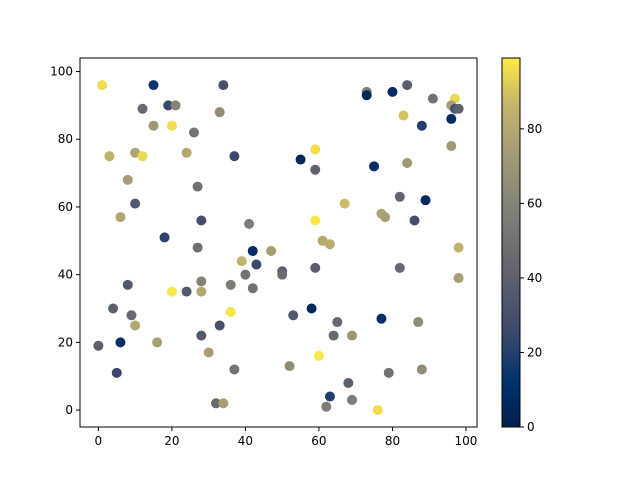  Describe the element at coordinates (245, 441) in the screenshot. I see `x-tick-label: 40` at that location.